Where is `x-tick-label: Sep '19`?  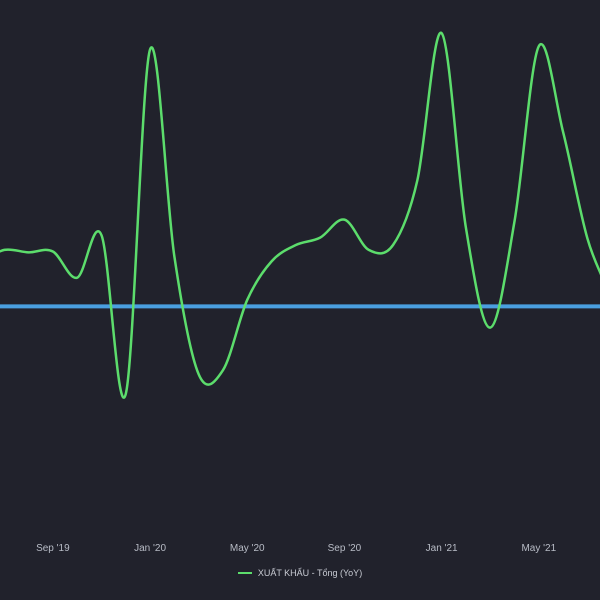 x-tick-label: Sep '19 is located at coordinates (53, 548).